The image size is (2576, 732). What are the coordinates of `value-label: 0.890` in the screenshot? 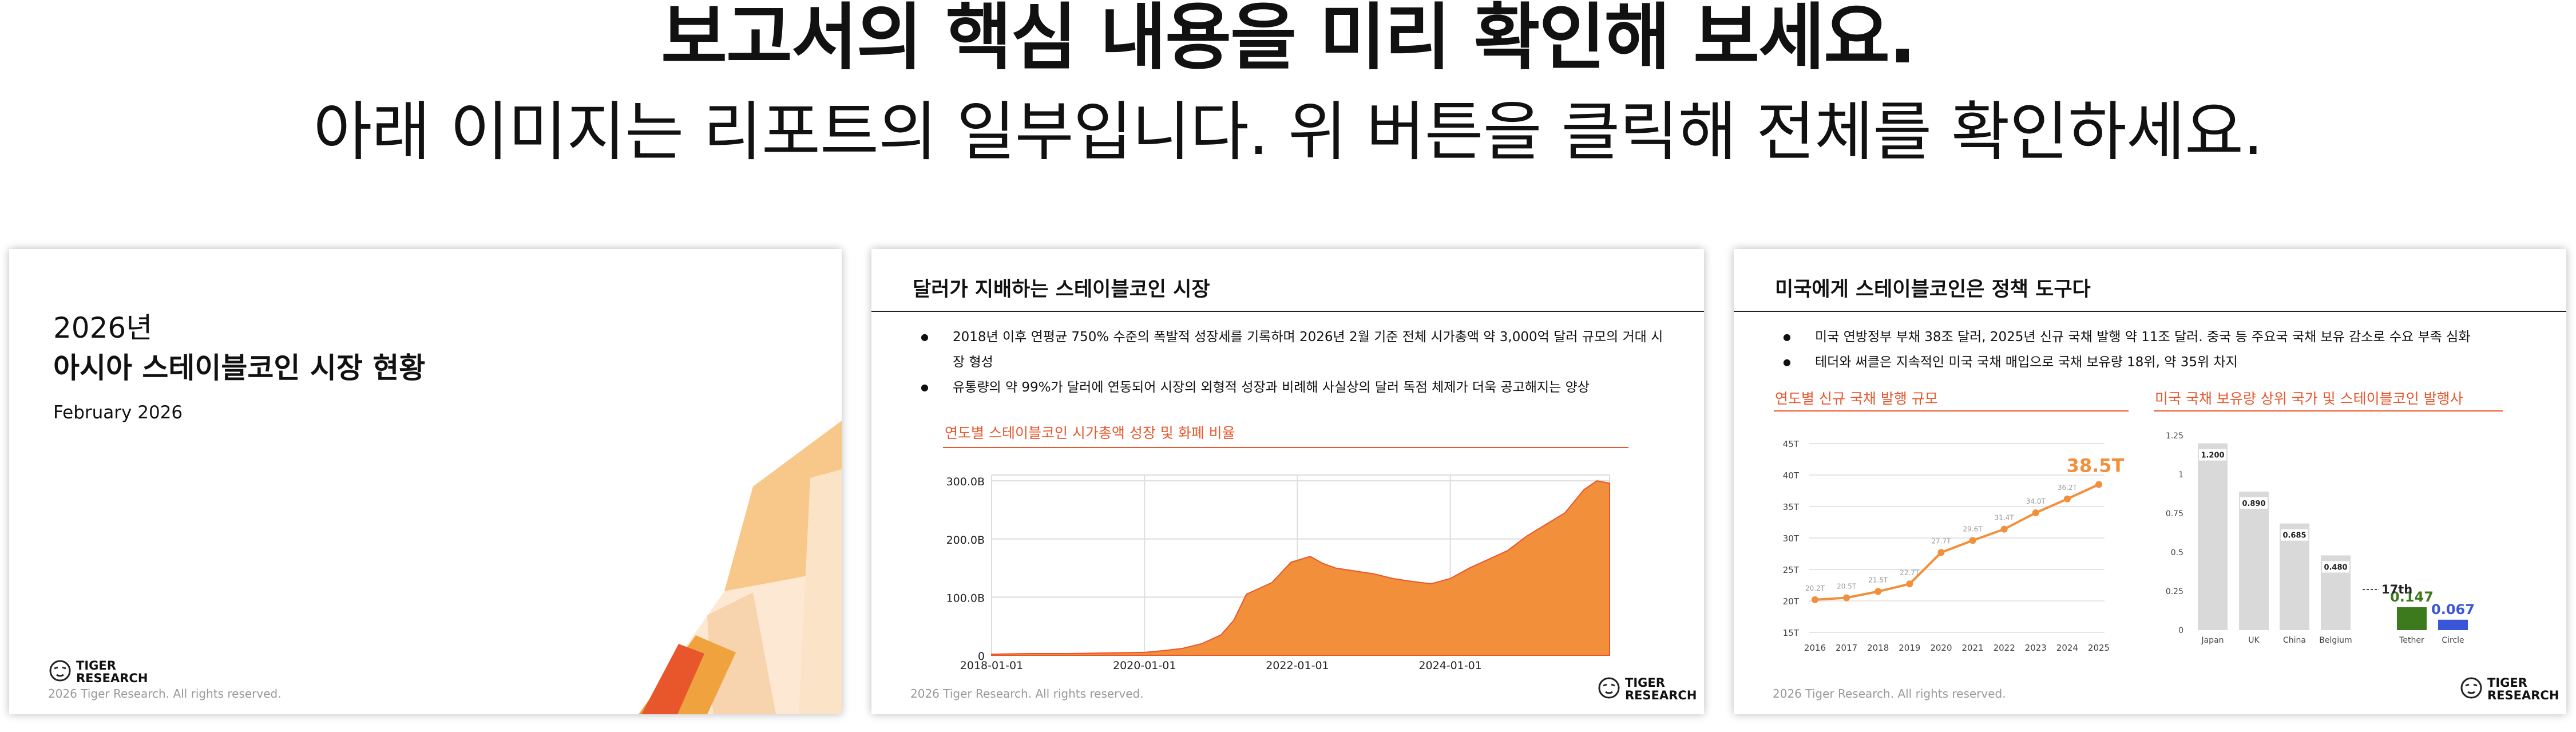 It's located at (2253, 504).